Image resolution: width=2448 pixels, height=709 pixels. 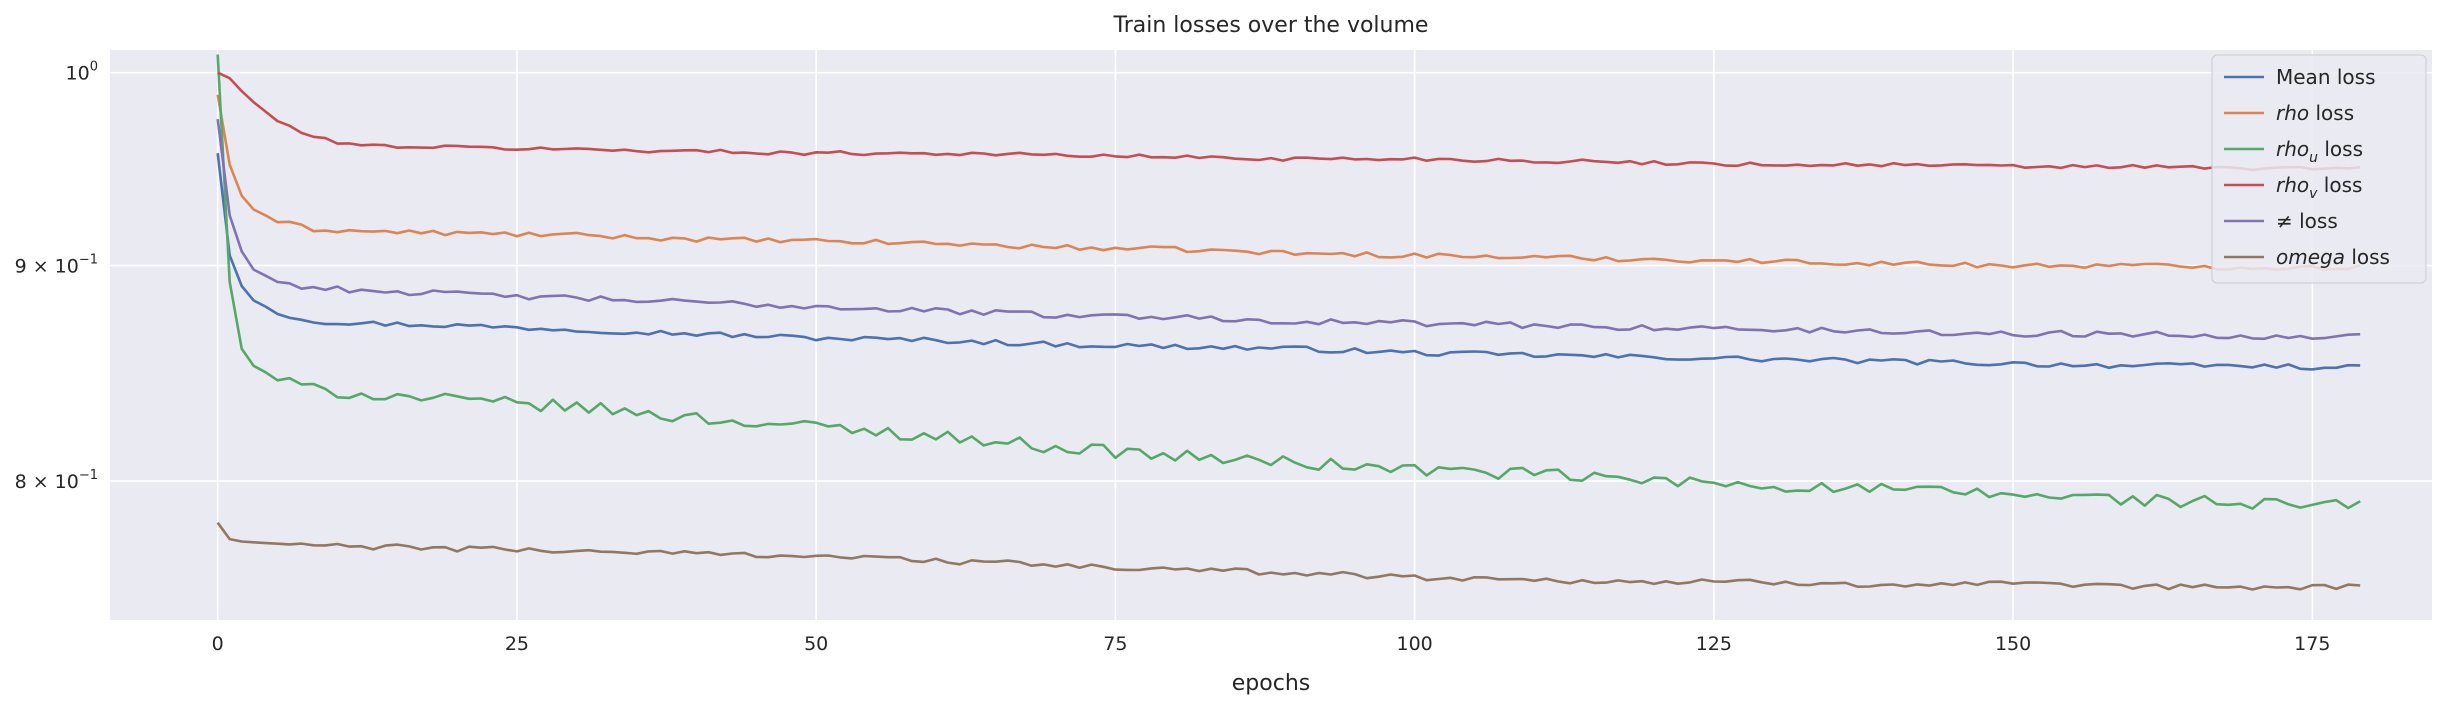 What do you see at coordinates (2315, 113) in the screenshot?
I see `legend-entry: rho loss` at bounding box center [2315, 113].